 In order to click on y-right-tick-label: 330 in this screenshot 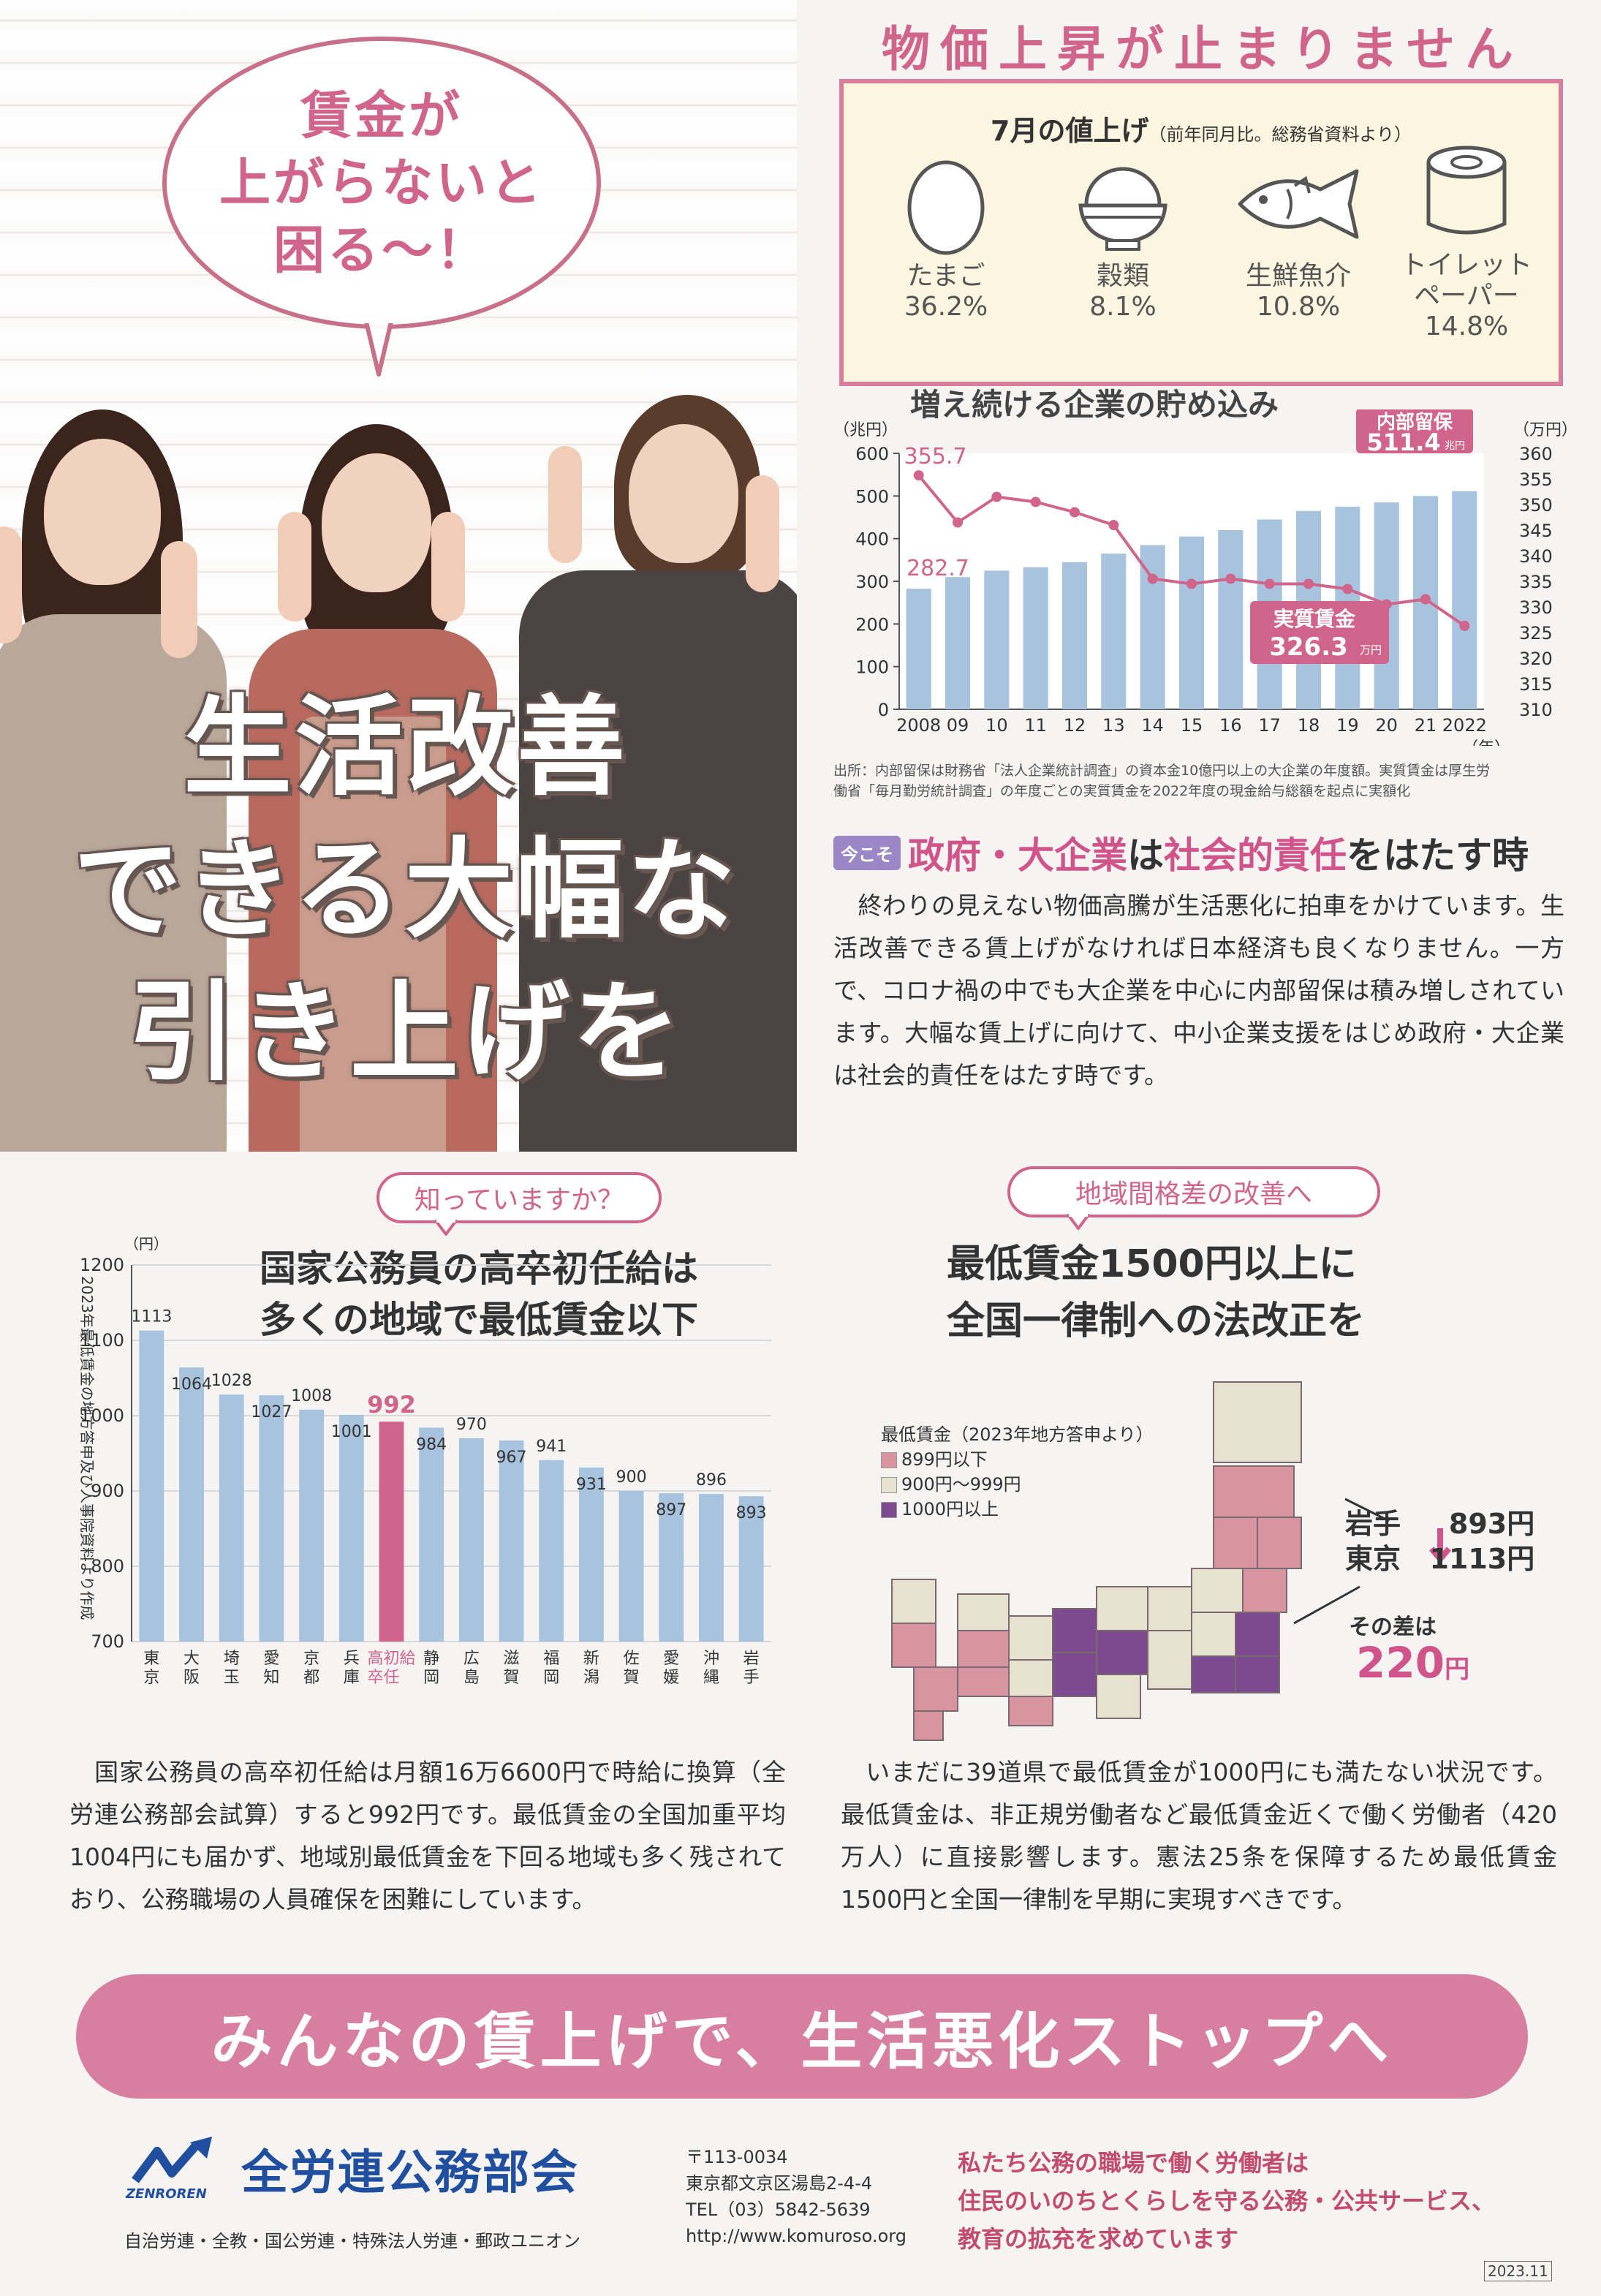, I will do `click(1536, 607)`.